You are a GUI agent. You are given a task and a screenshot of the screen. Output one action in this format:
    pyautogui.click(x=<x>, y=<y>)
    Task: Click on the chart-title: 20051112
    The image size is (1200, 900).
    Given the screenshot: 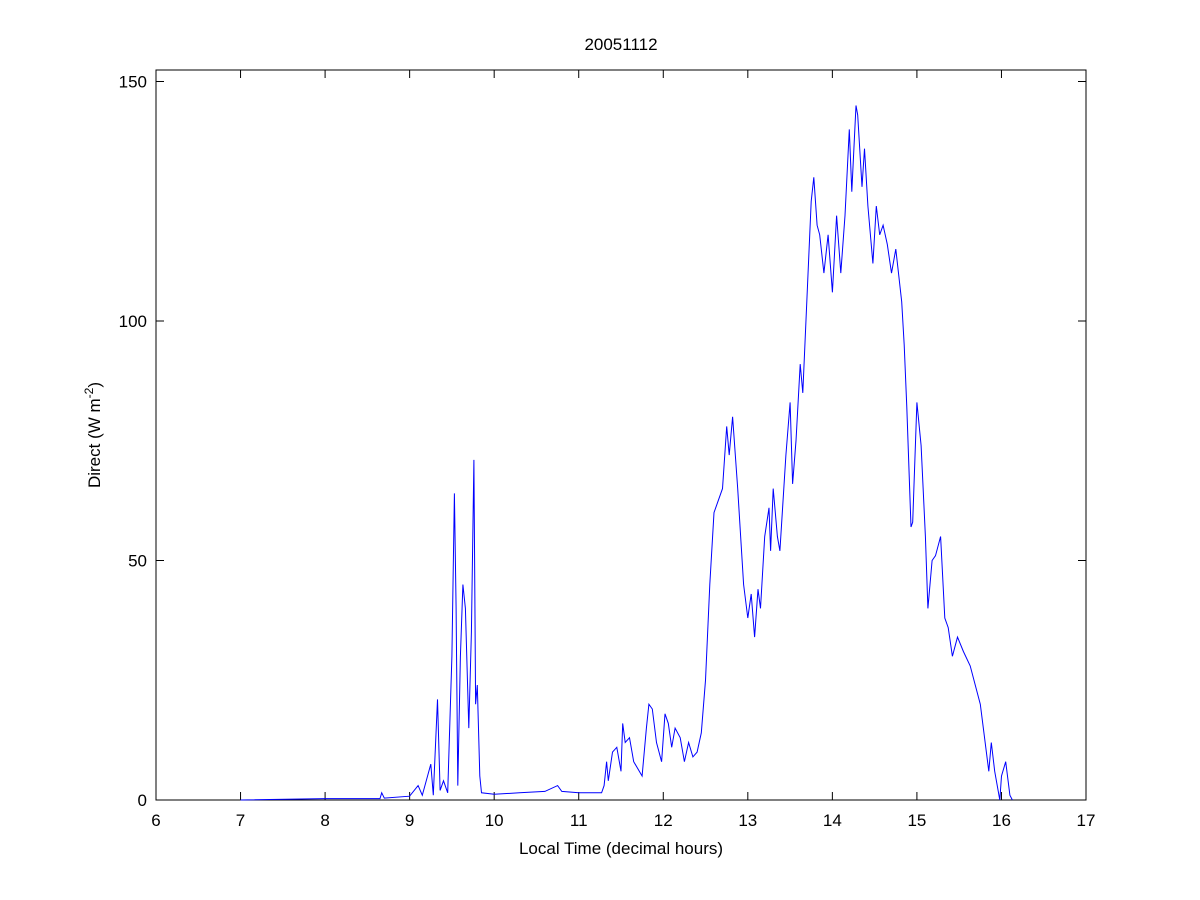 What is the action you would take?
    pyautogui.click(x=620, y=44)
    